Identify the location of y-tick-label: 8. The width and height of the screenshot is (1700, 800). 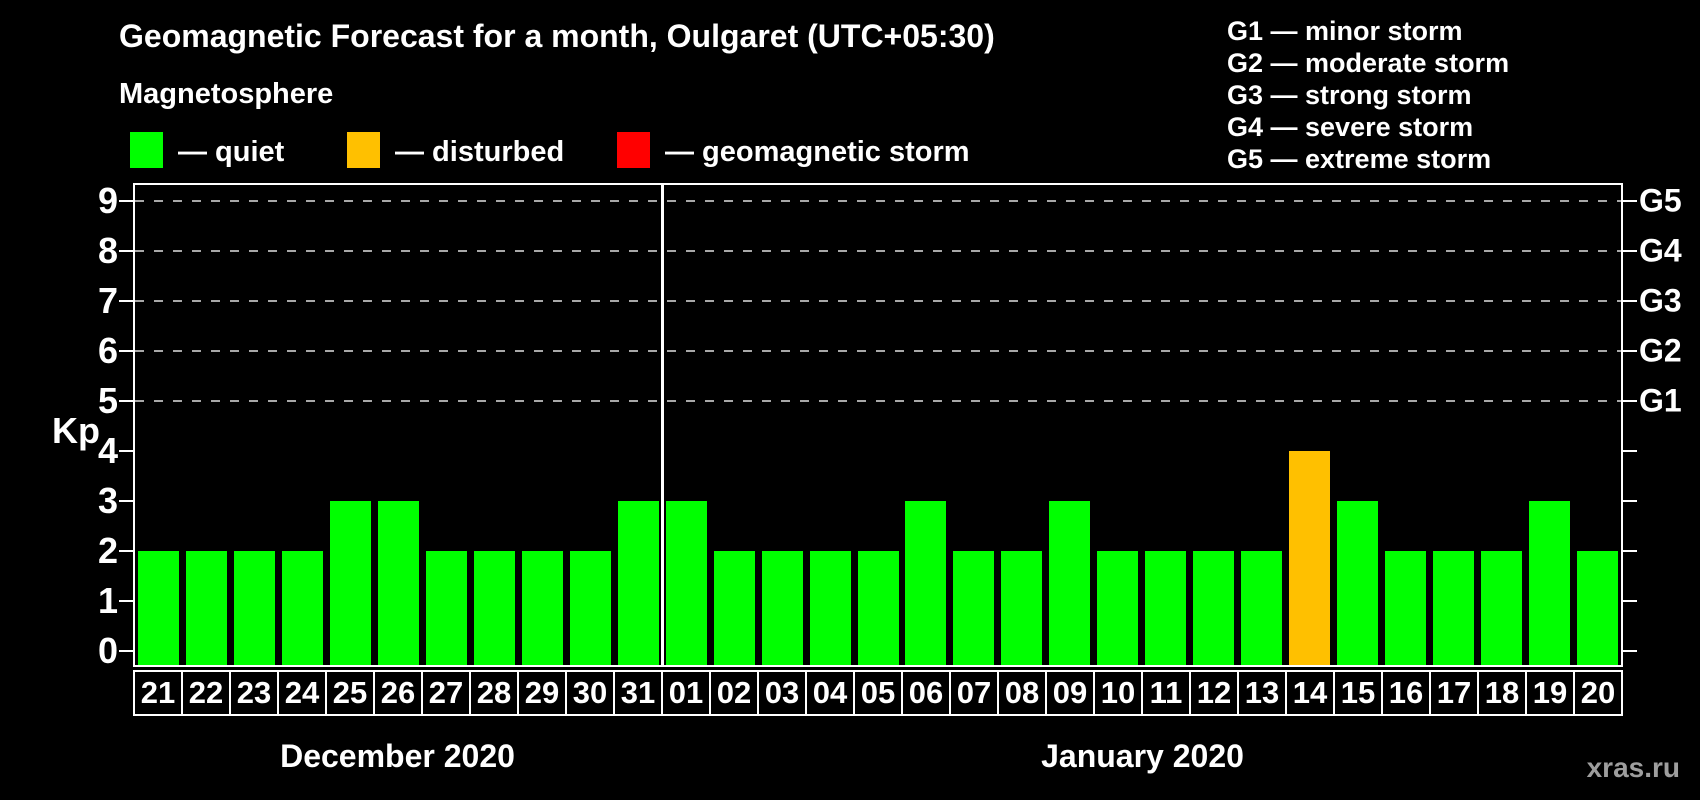
(107, 250).